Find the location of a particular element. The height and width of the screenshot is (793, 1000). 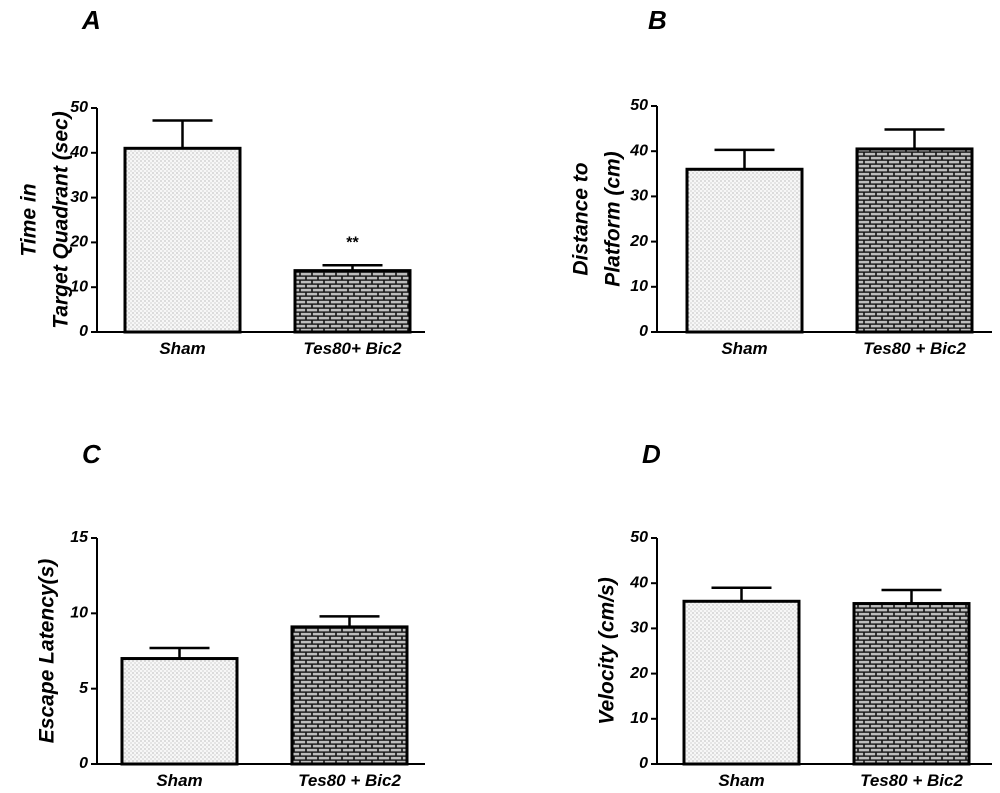

panel-letter: D is located at coordinates (651, 454).